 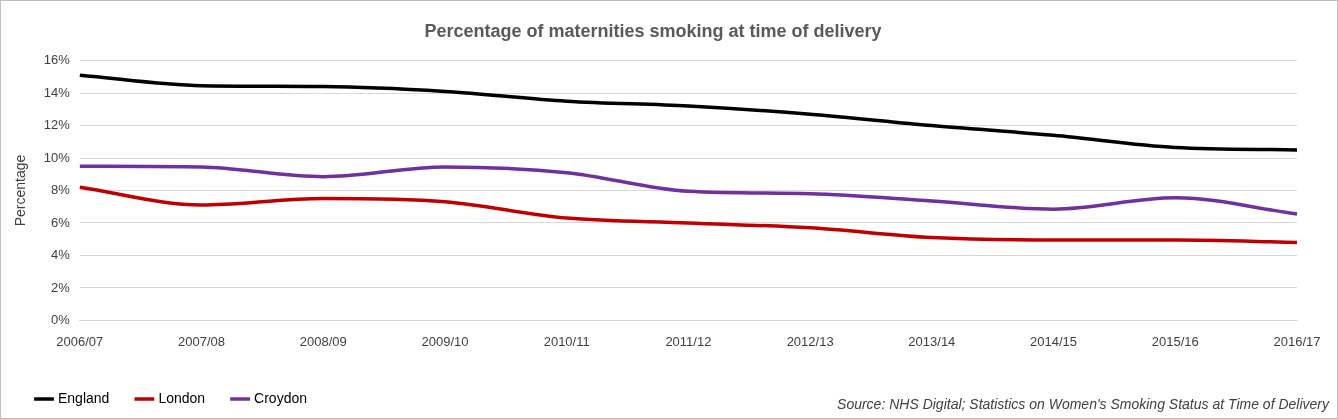 I want to click on x-tick-label: 2010/11, so click(x=566, y=341).